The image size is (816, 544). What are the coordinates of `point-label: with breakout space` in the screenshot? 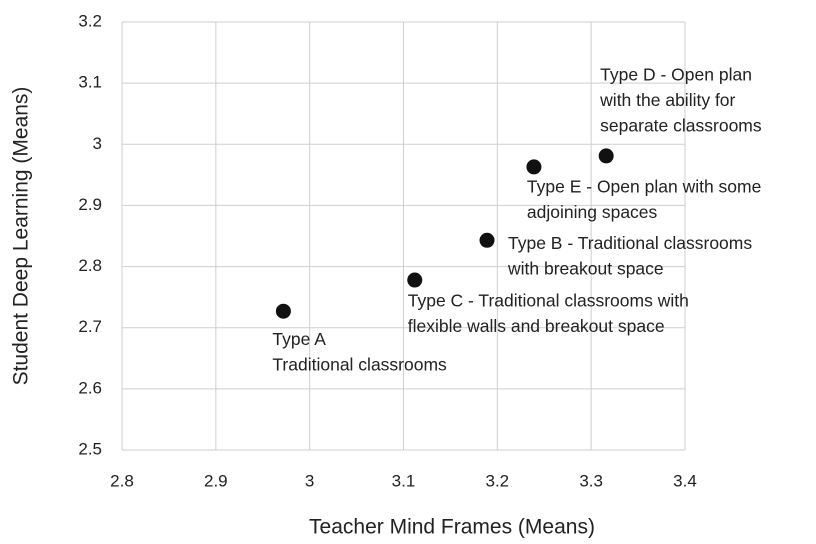 It's located at (585, 268).